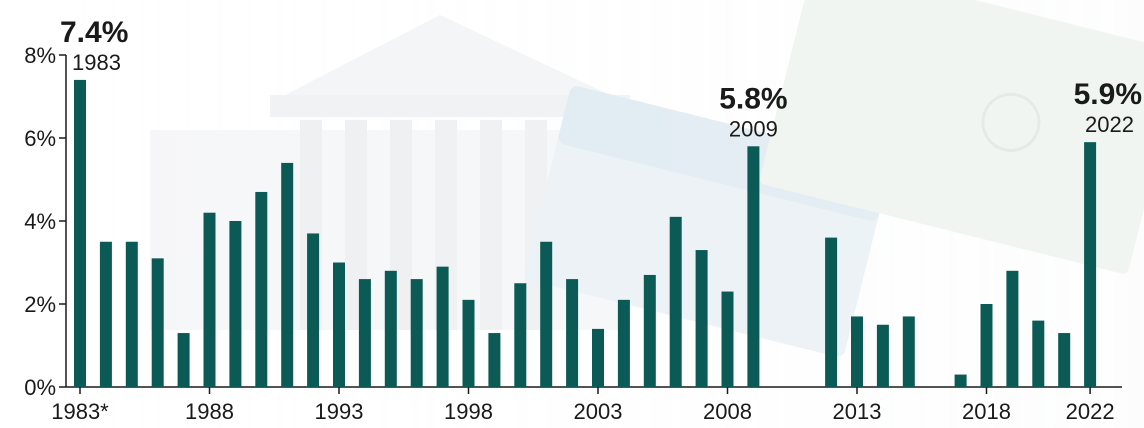 This screenshot has width=1144, height=428. Describe the element at coordinates (94, 32) in the screenshot. I see `annotation-value: 7.4%` at that location.